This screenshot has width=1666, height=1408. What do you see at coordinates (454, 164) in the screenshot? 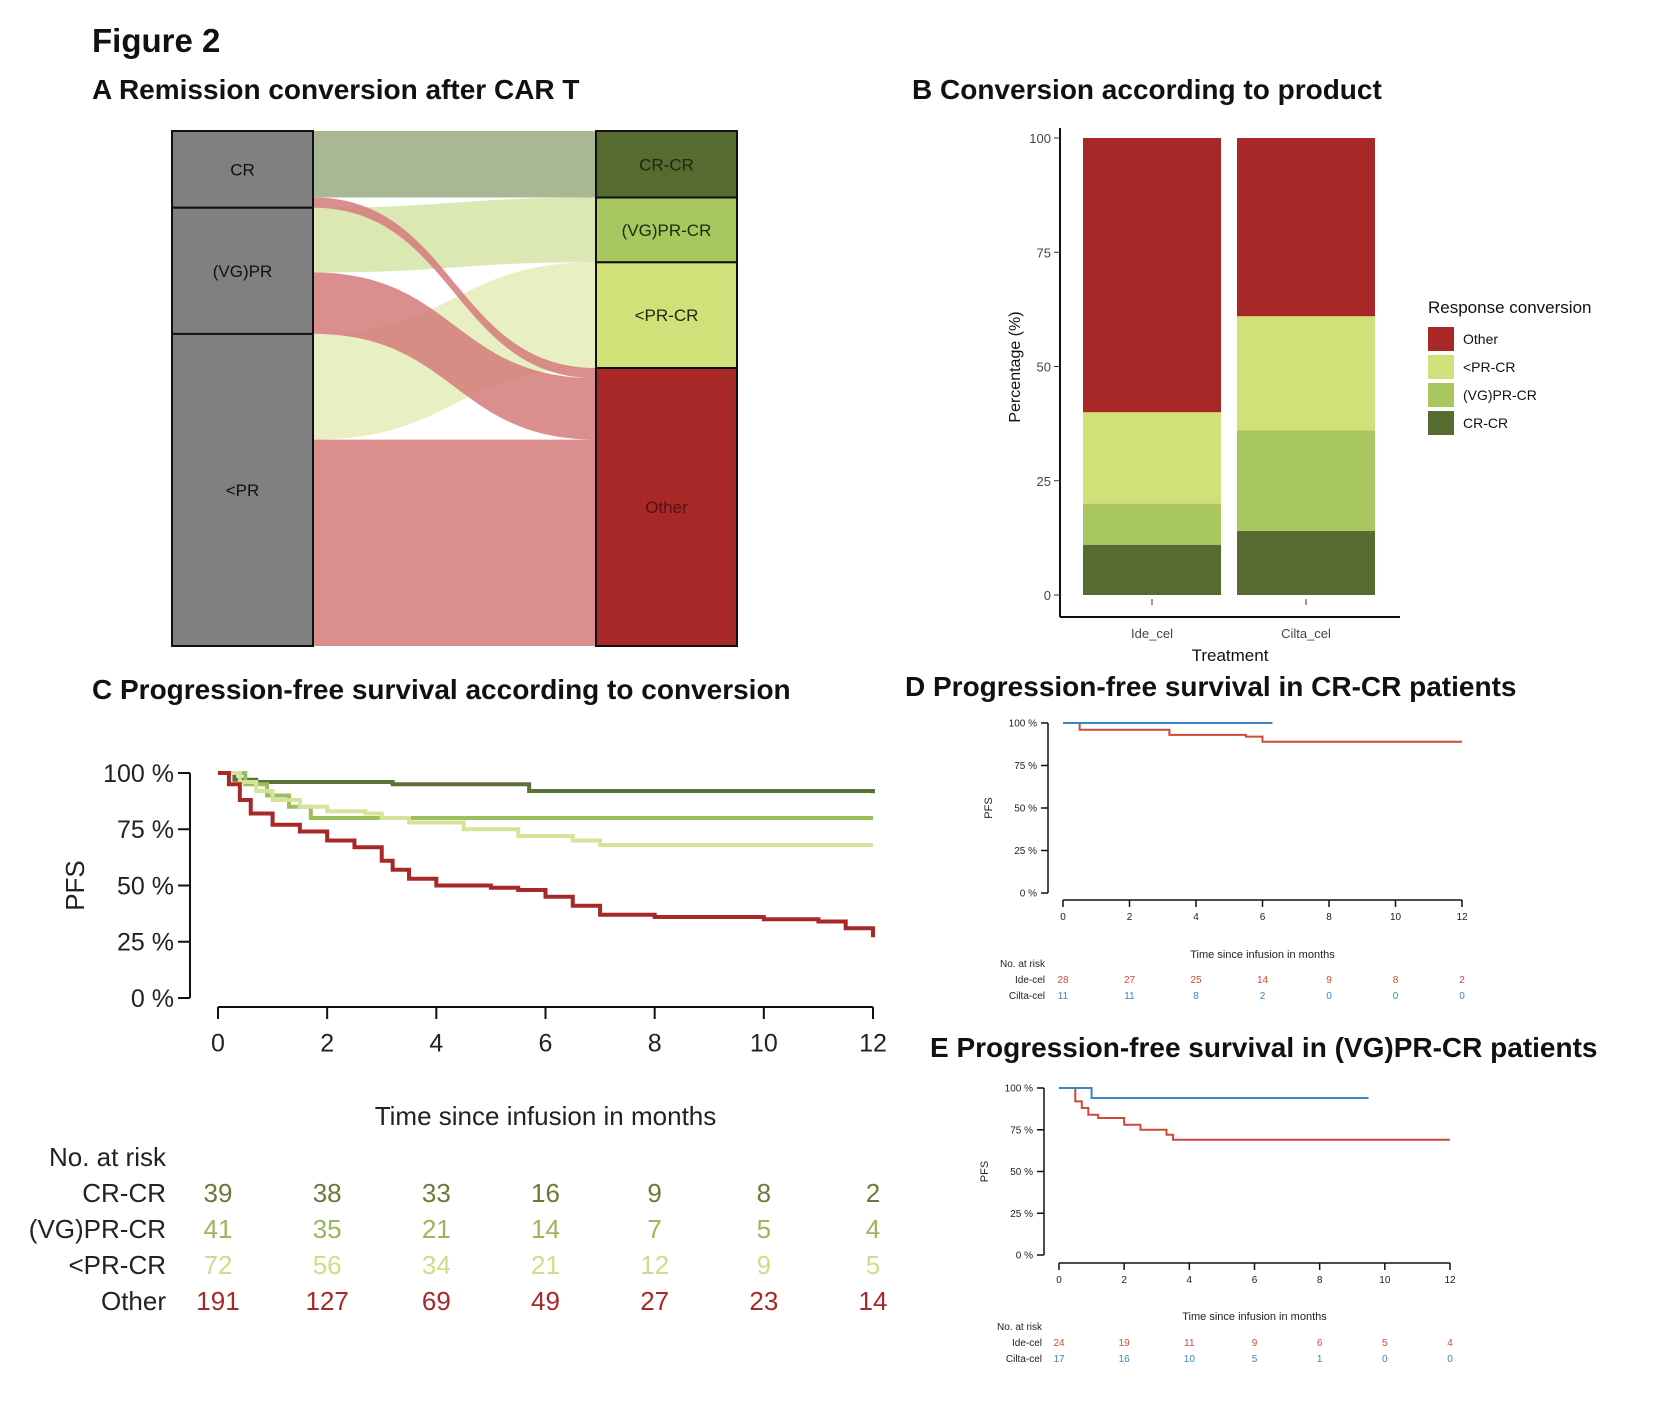
I see `flow-cr-to-cr-cr` at bounding box center [454, 164].